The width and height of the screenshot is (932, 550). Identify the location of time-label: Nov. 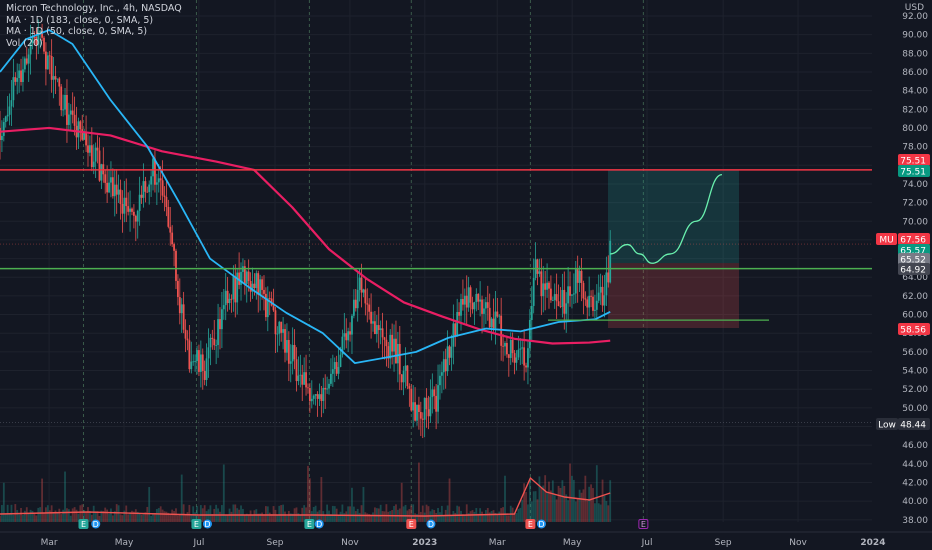
(350, 543).